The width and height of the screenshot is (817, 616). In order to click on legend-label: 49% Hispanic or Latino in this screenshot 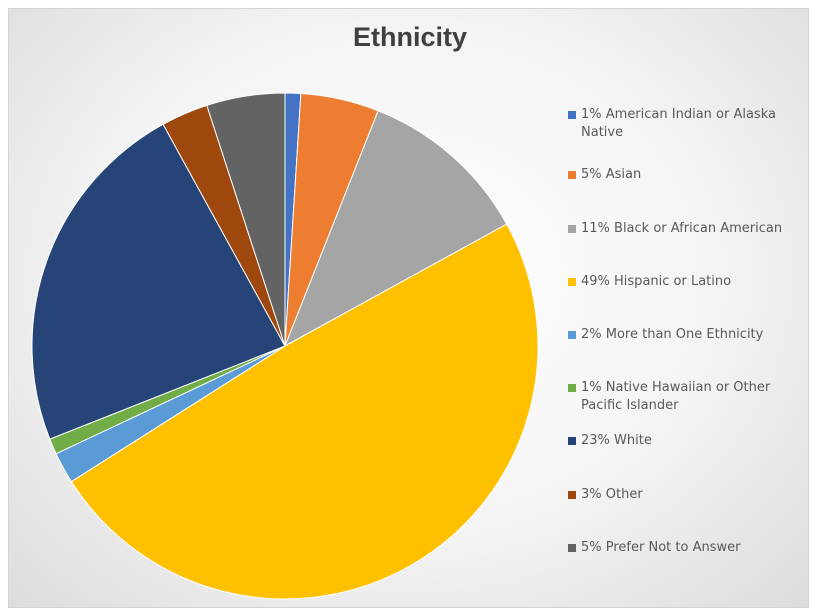, I will do `click(656, 281)`.